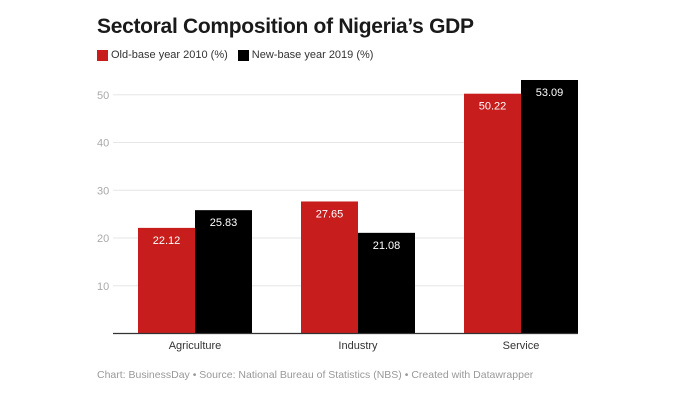  Describe the element at coordinates (358, 346) in the screenshot. I see `x-tick-label: Industry` at that location.